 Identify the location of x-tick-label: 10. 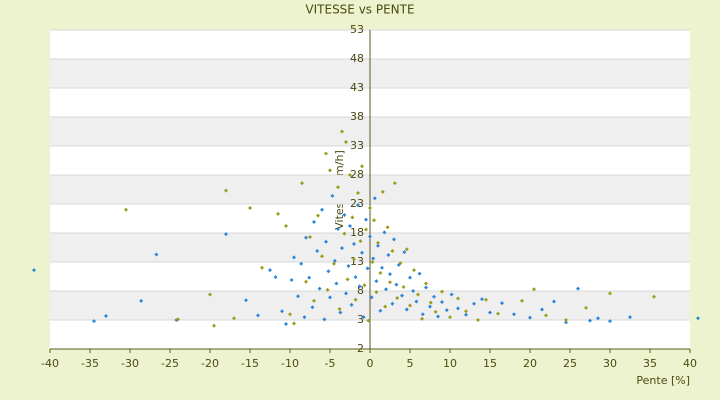
(450, 363).